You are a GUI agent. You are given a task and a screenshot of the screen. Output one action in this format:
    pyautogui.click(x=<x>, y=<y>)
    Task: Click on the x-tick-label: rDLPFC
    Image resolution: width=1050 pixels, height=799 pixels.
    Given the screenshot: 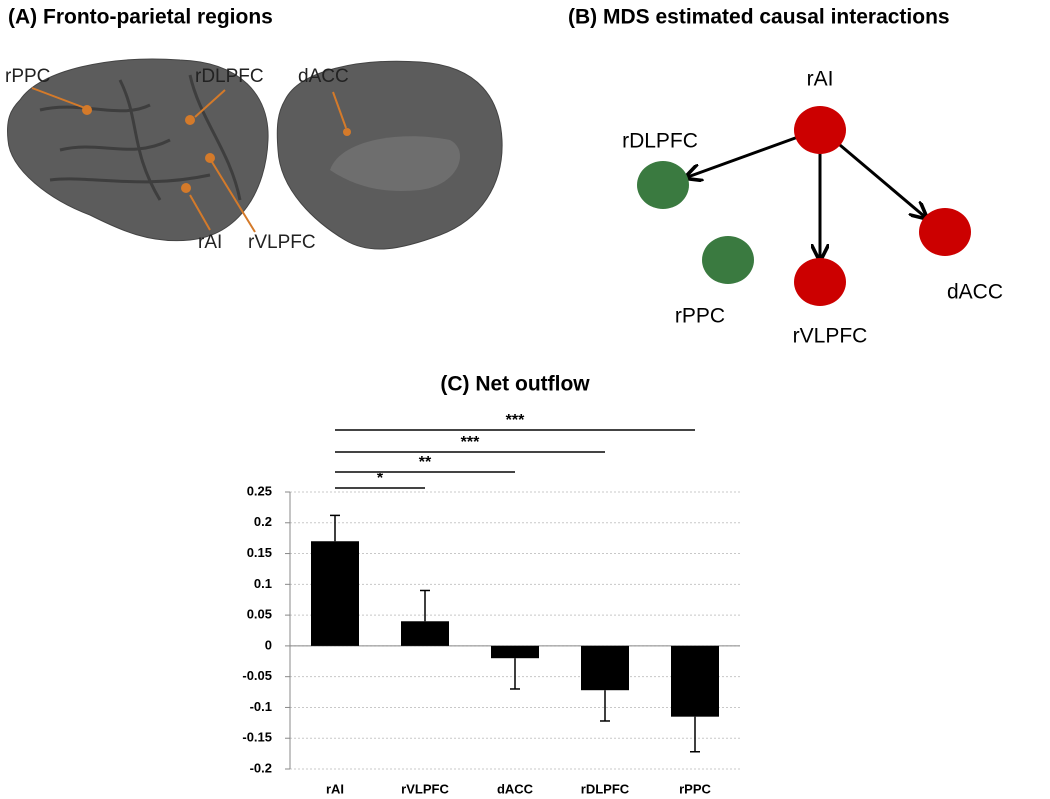 What is the action you would take?
    pyautogui.click(x=605, y=788)
    